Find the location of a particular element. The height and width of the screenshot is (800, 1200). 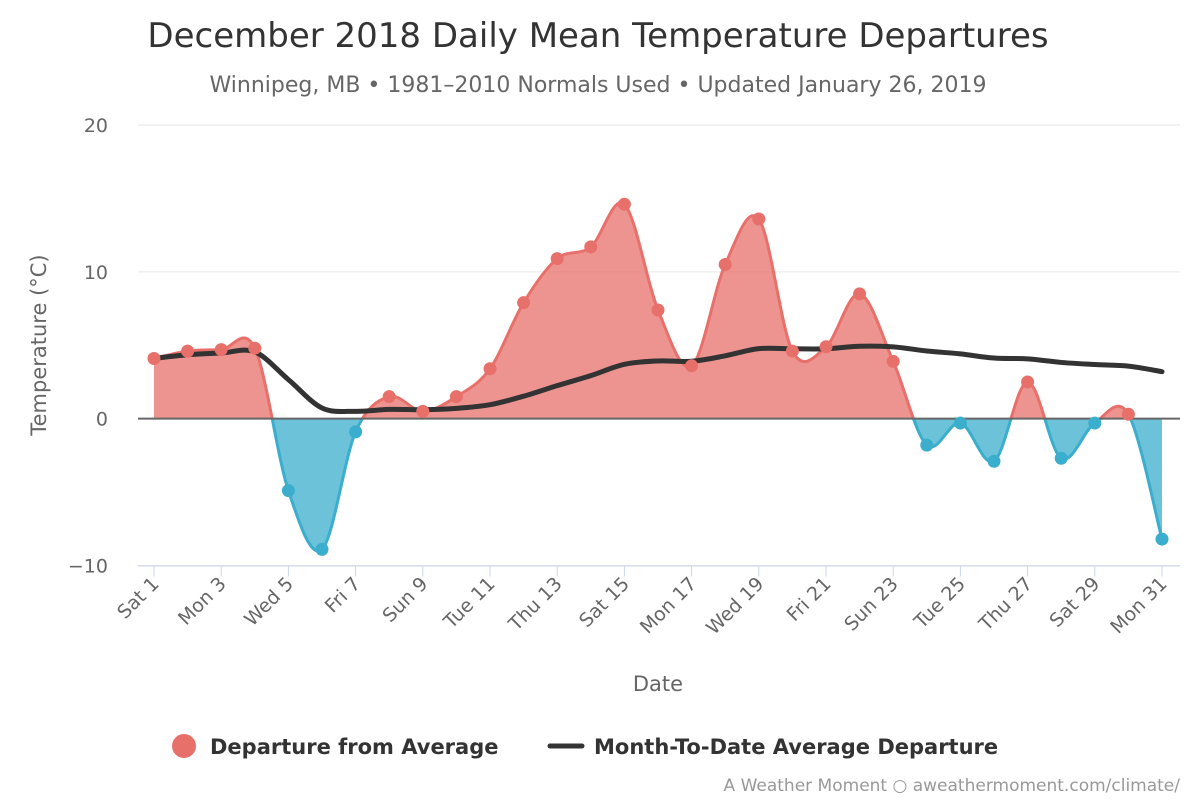

x-tick-label: Sun 9 is located at coordinates (405, 600).